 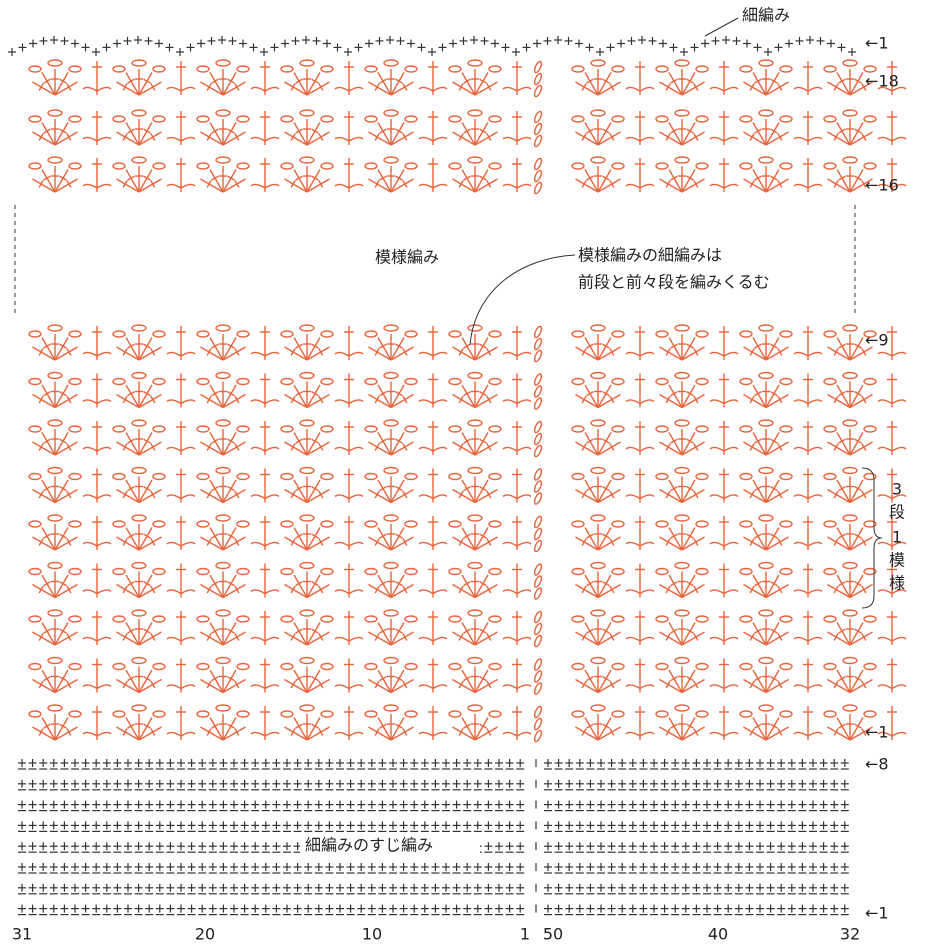 I want to click on repeat-label: 3, so click(x=897, y=489).